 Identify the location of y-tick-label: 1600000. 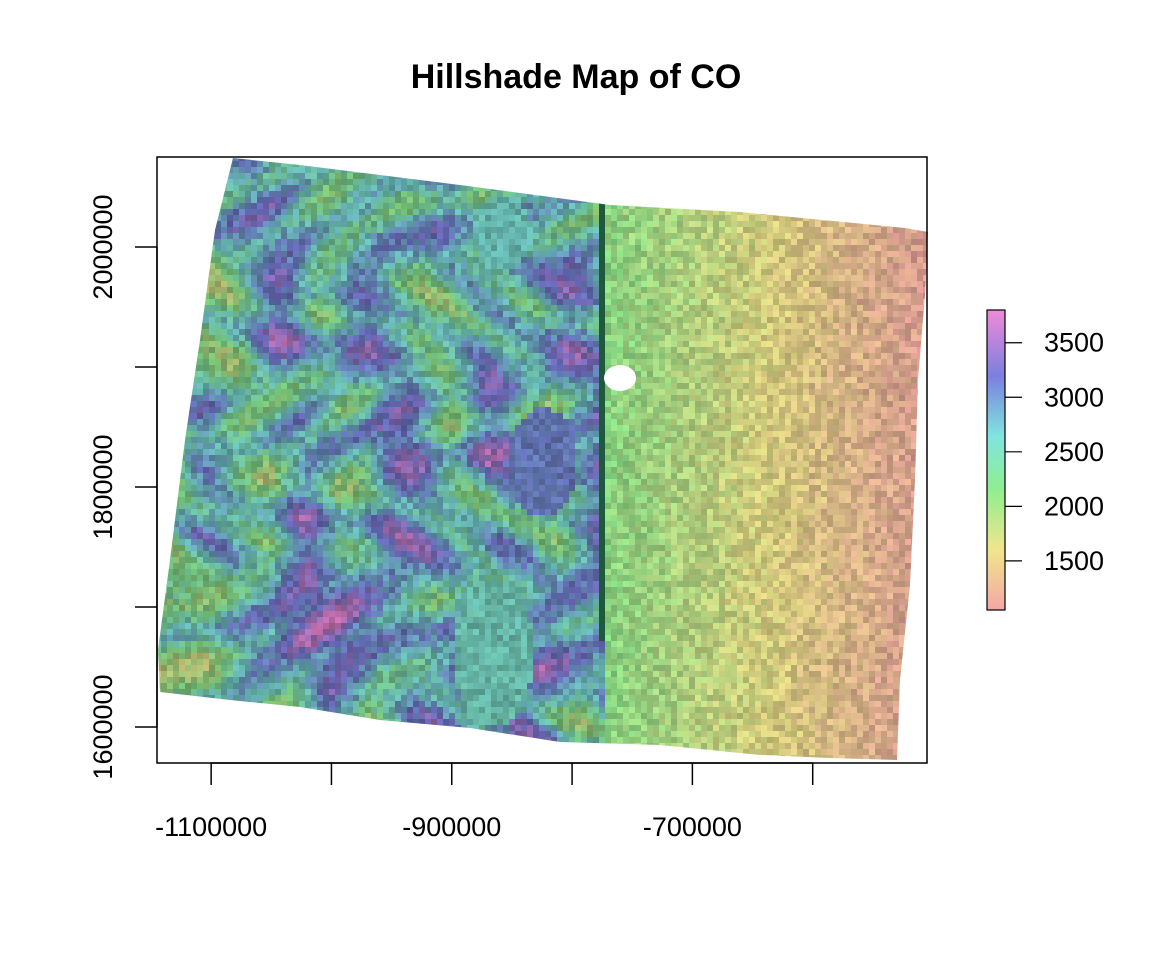
(103, 726).